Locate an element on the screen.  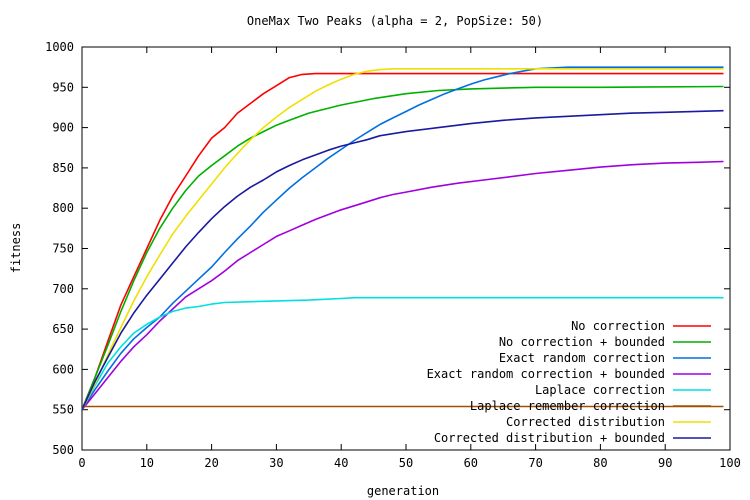
legend-label: Corrected distribution + bounded is located at coordinates (549, 438).